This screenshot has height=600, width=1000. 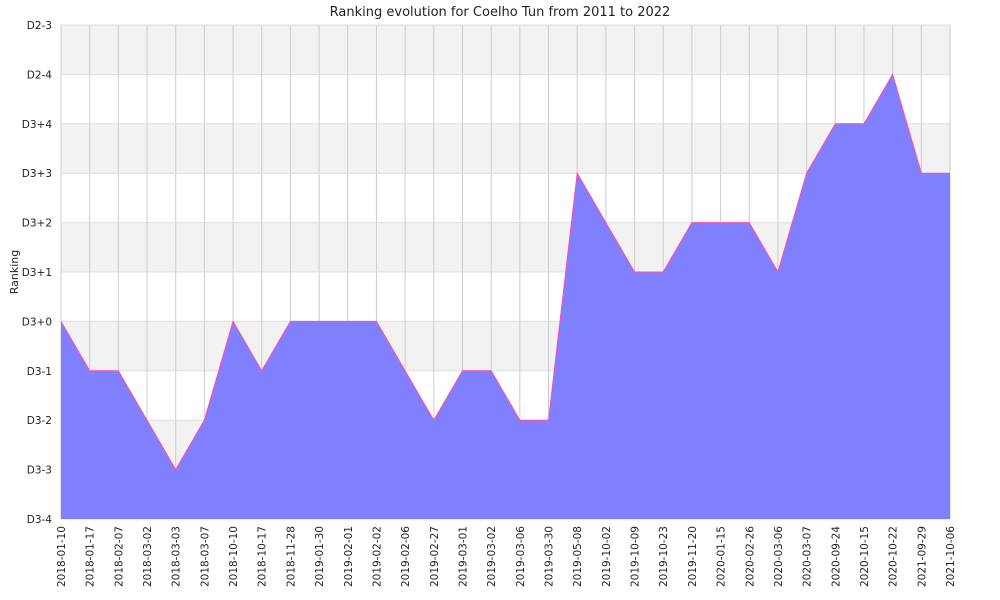 I want to click on x-tick-label: 2021-10-06, so click(x=951, y=556).